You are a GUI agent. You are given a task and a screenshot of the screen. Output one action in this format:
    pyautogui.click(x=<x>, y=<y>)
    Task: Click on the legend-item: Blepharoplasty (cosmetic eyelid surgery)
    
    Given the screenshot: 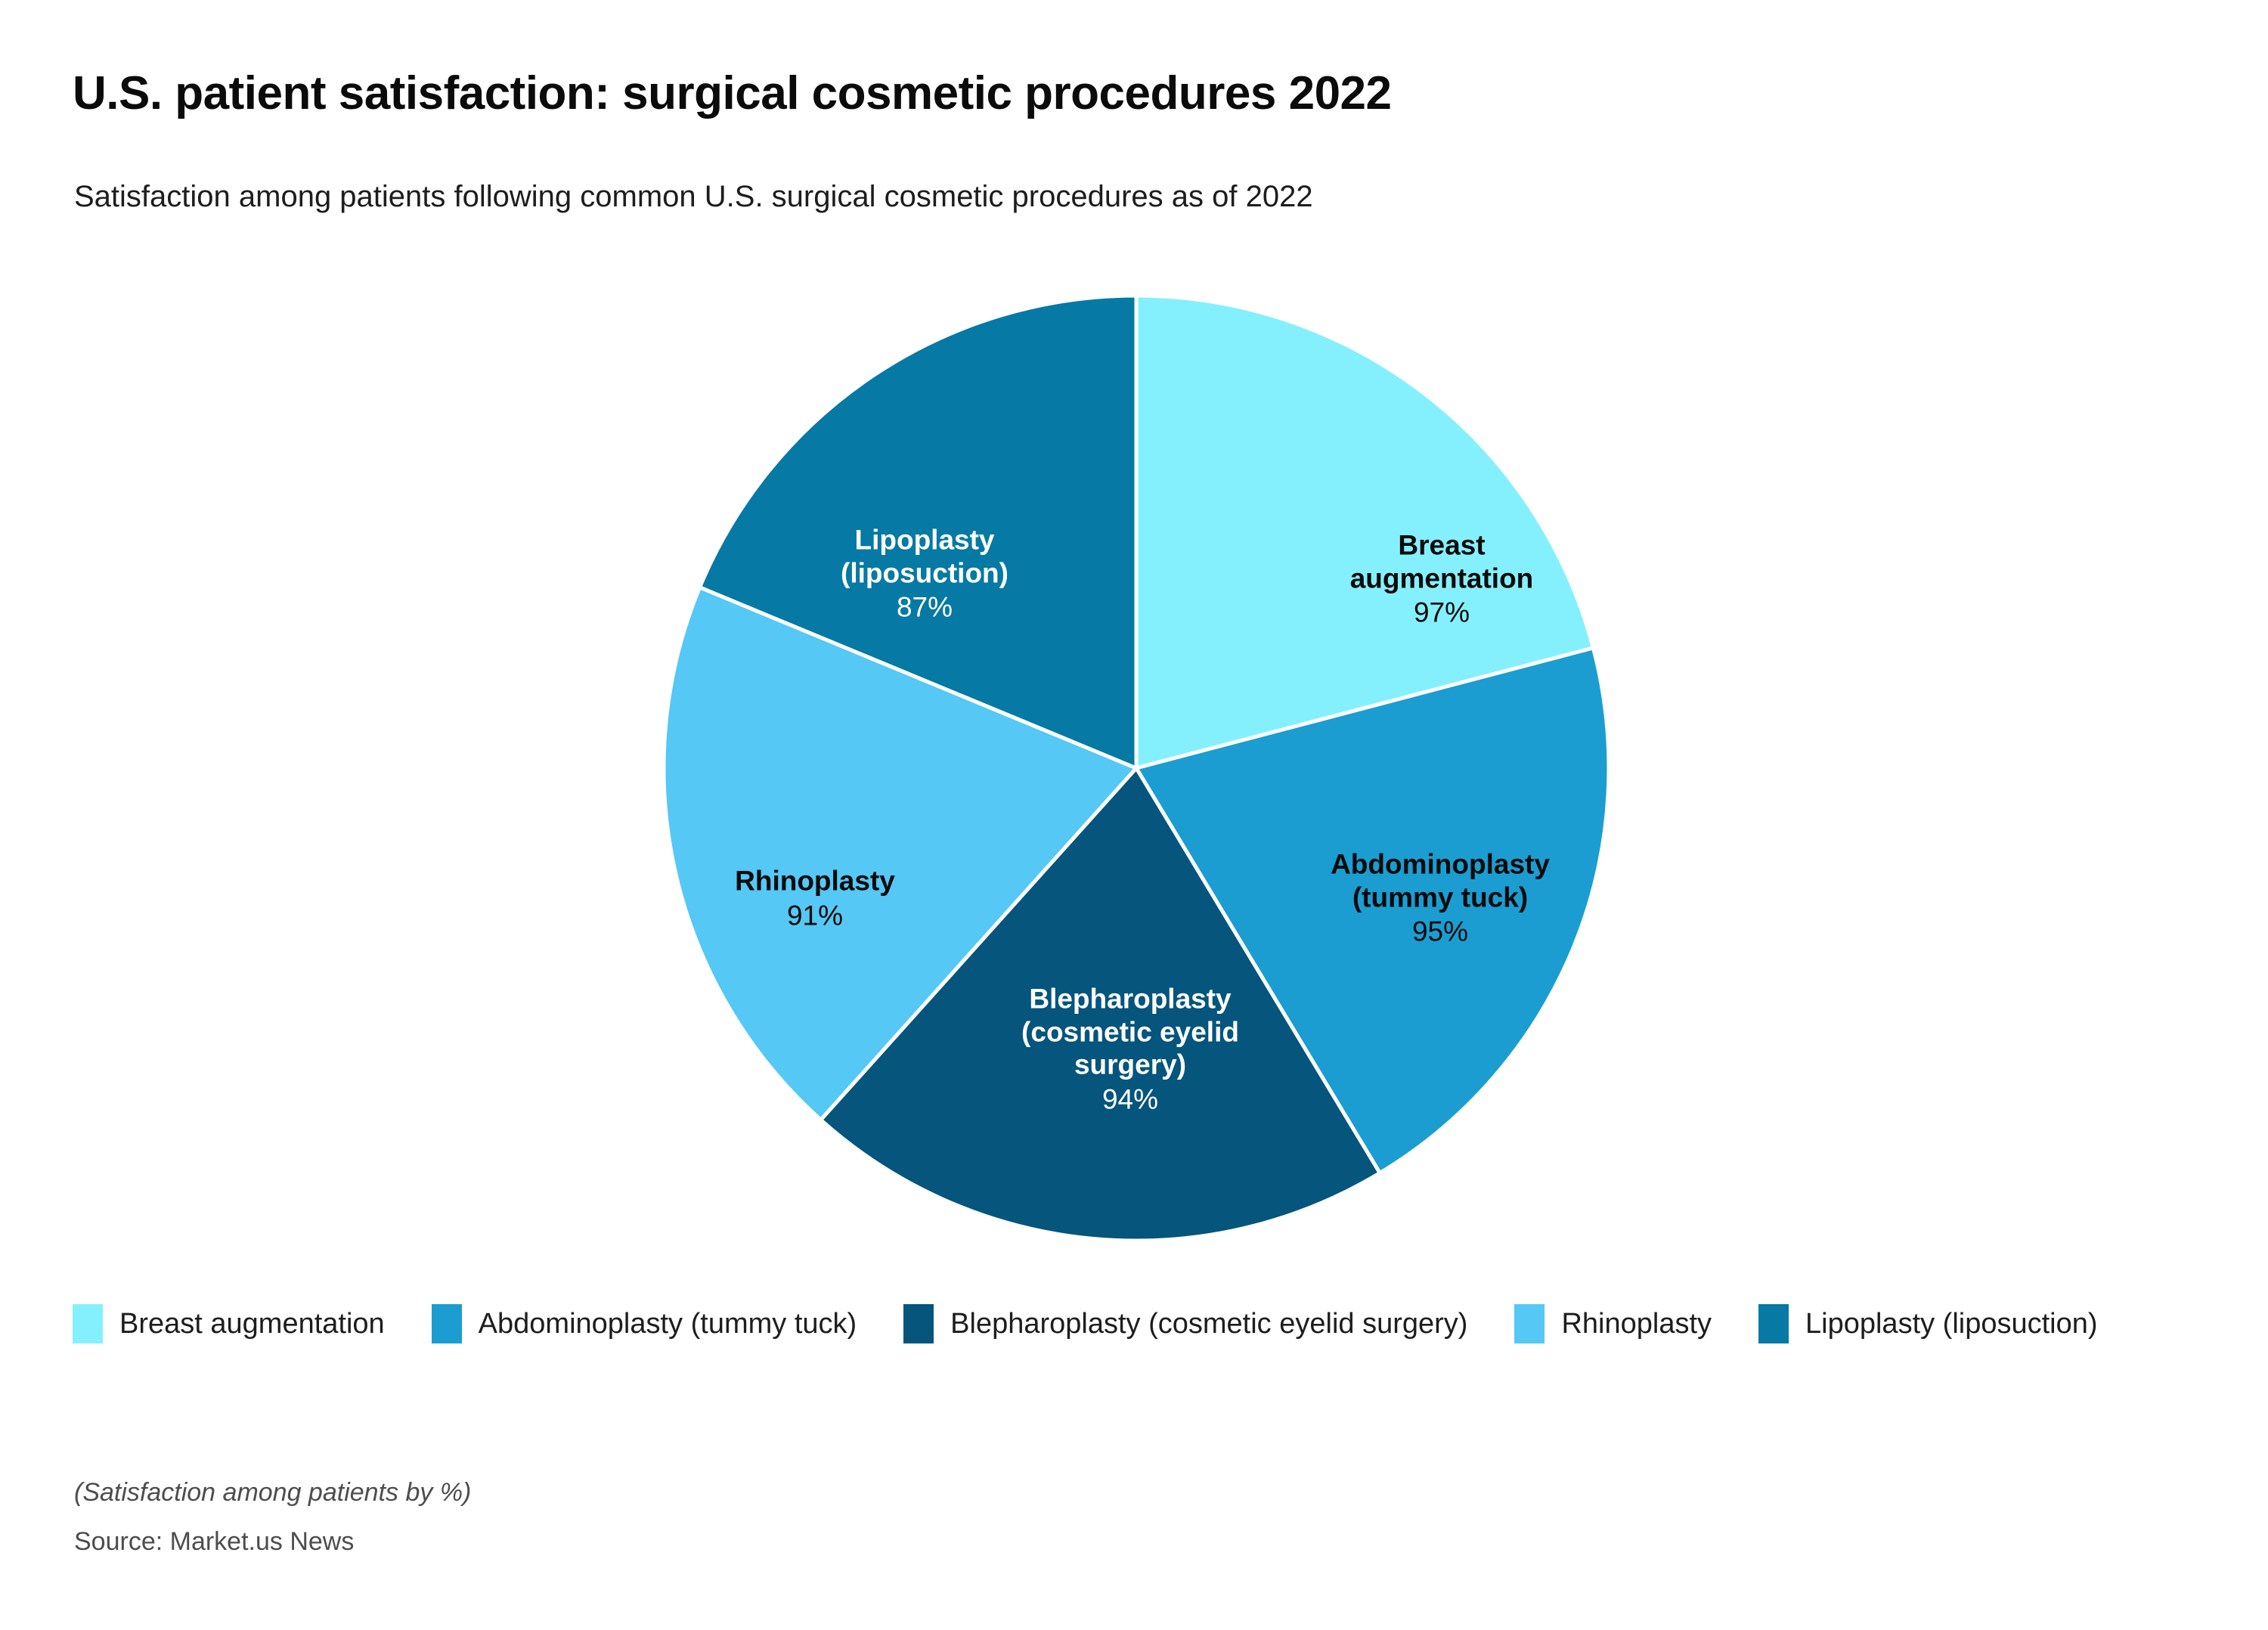 What is the action you would take?
    pyautogui.click(x=1185, y=1324)
    